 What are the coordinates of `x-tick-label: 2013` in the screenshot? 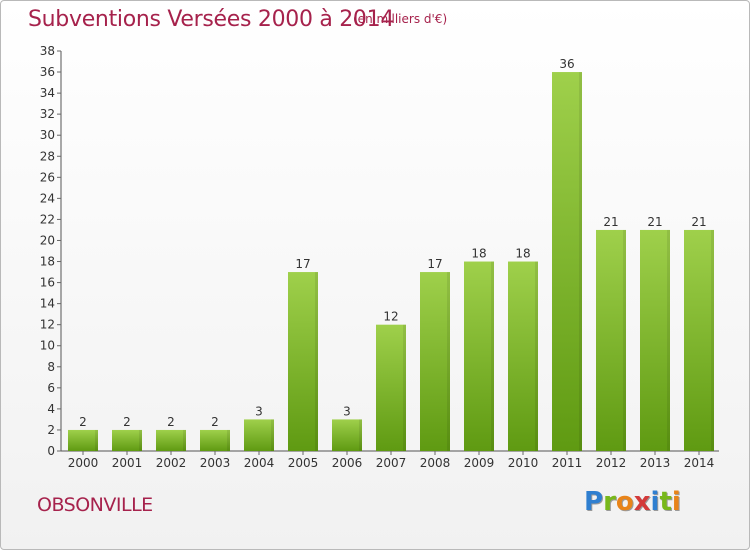 It's located at (655, 463).